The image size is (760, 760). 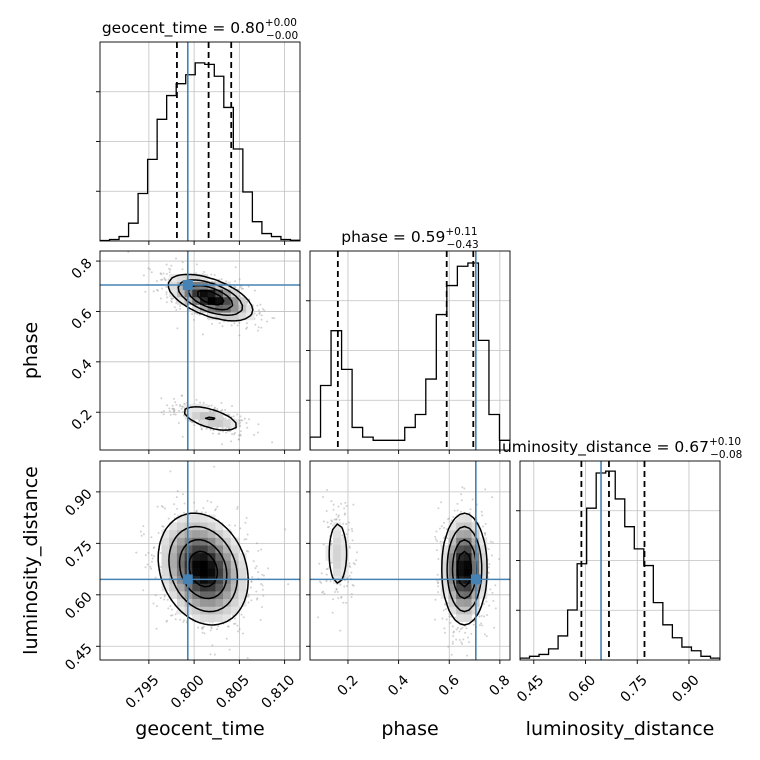 What do you see at coordinates (78, 605) in the screenshot?
I see `y-tick-label-luminosity_distance: 0.60` at bounding box center [78, 605].